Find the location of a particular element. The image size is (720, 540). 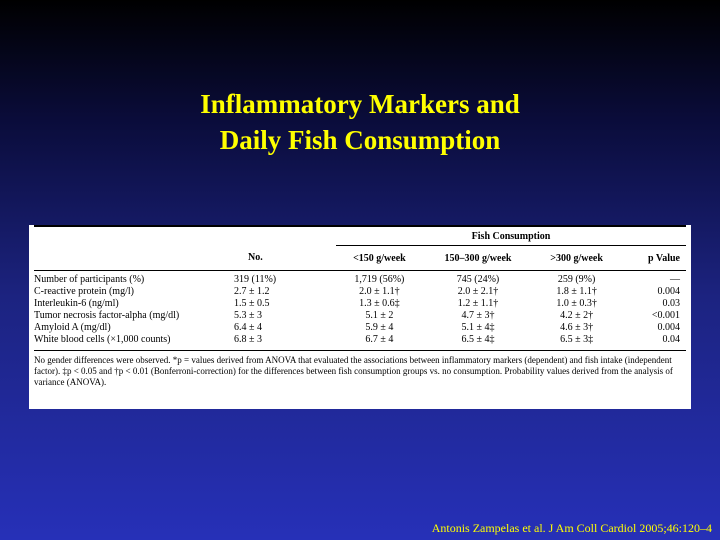

table-cell-c3: 6.5 ± 3‡ is located at coordinates (577, 339).